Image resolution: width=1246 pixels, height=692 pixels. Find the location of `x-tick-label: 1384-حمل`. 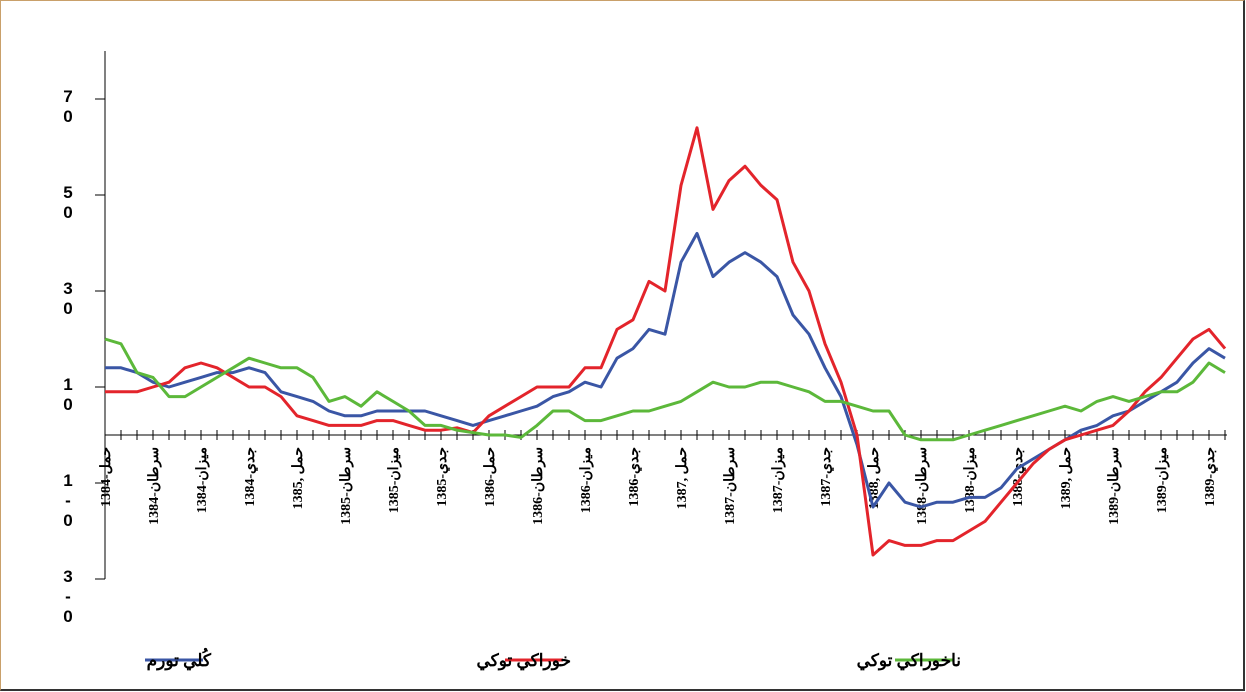

x-tick-label: 1384-حمل is located at coordinates (106, 477).